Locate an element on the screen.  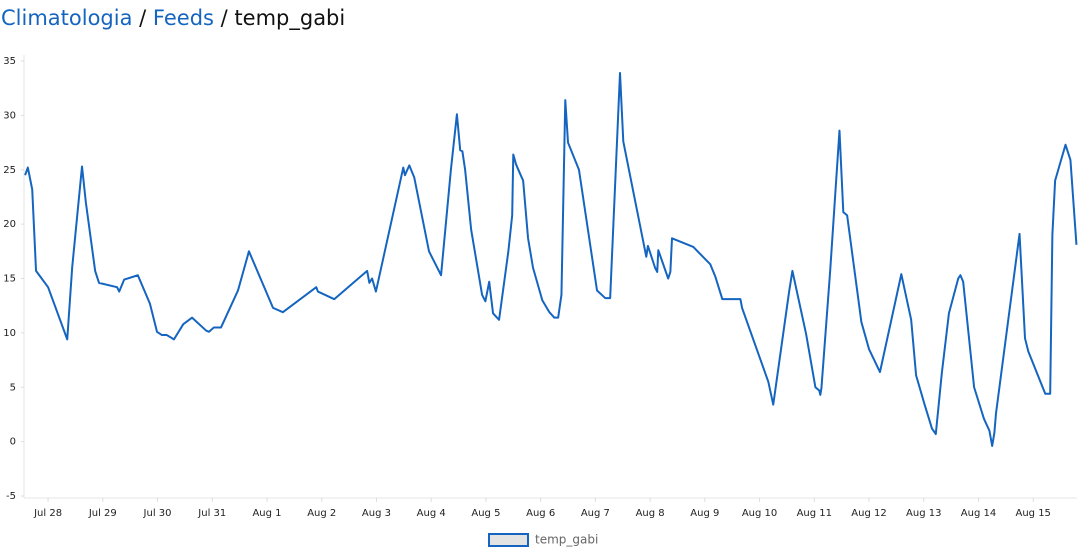
x-tick-label: Aug 13 is located at coordinates (923, 513).